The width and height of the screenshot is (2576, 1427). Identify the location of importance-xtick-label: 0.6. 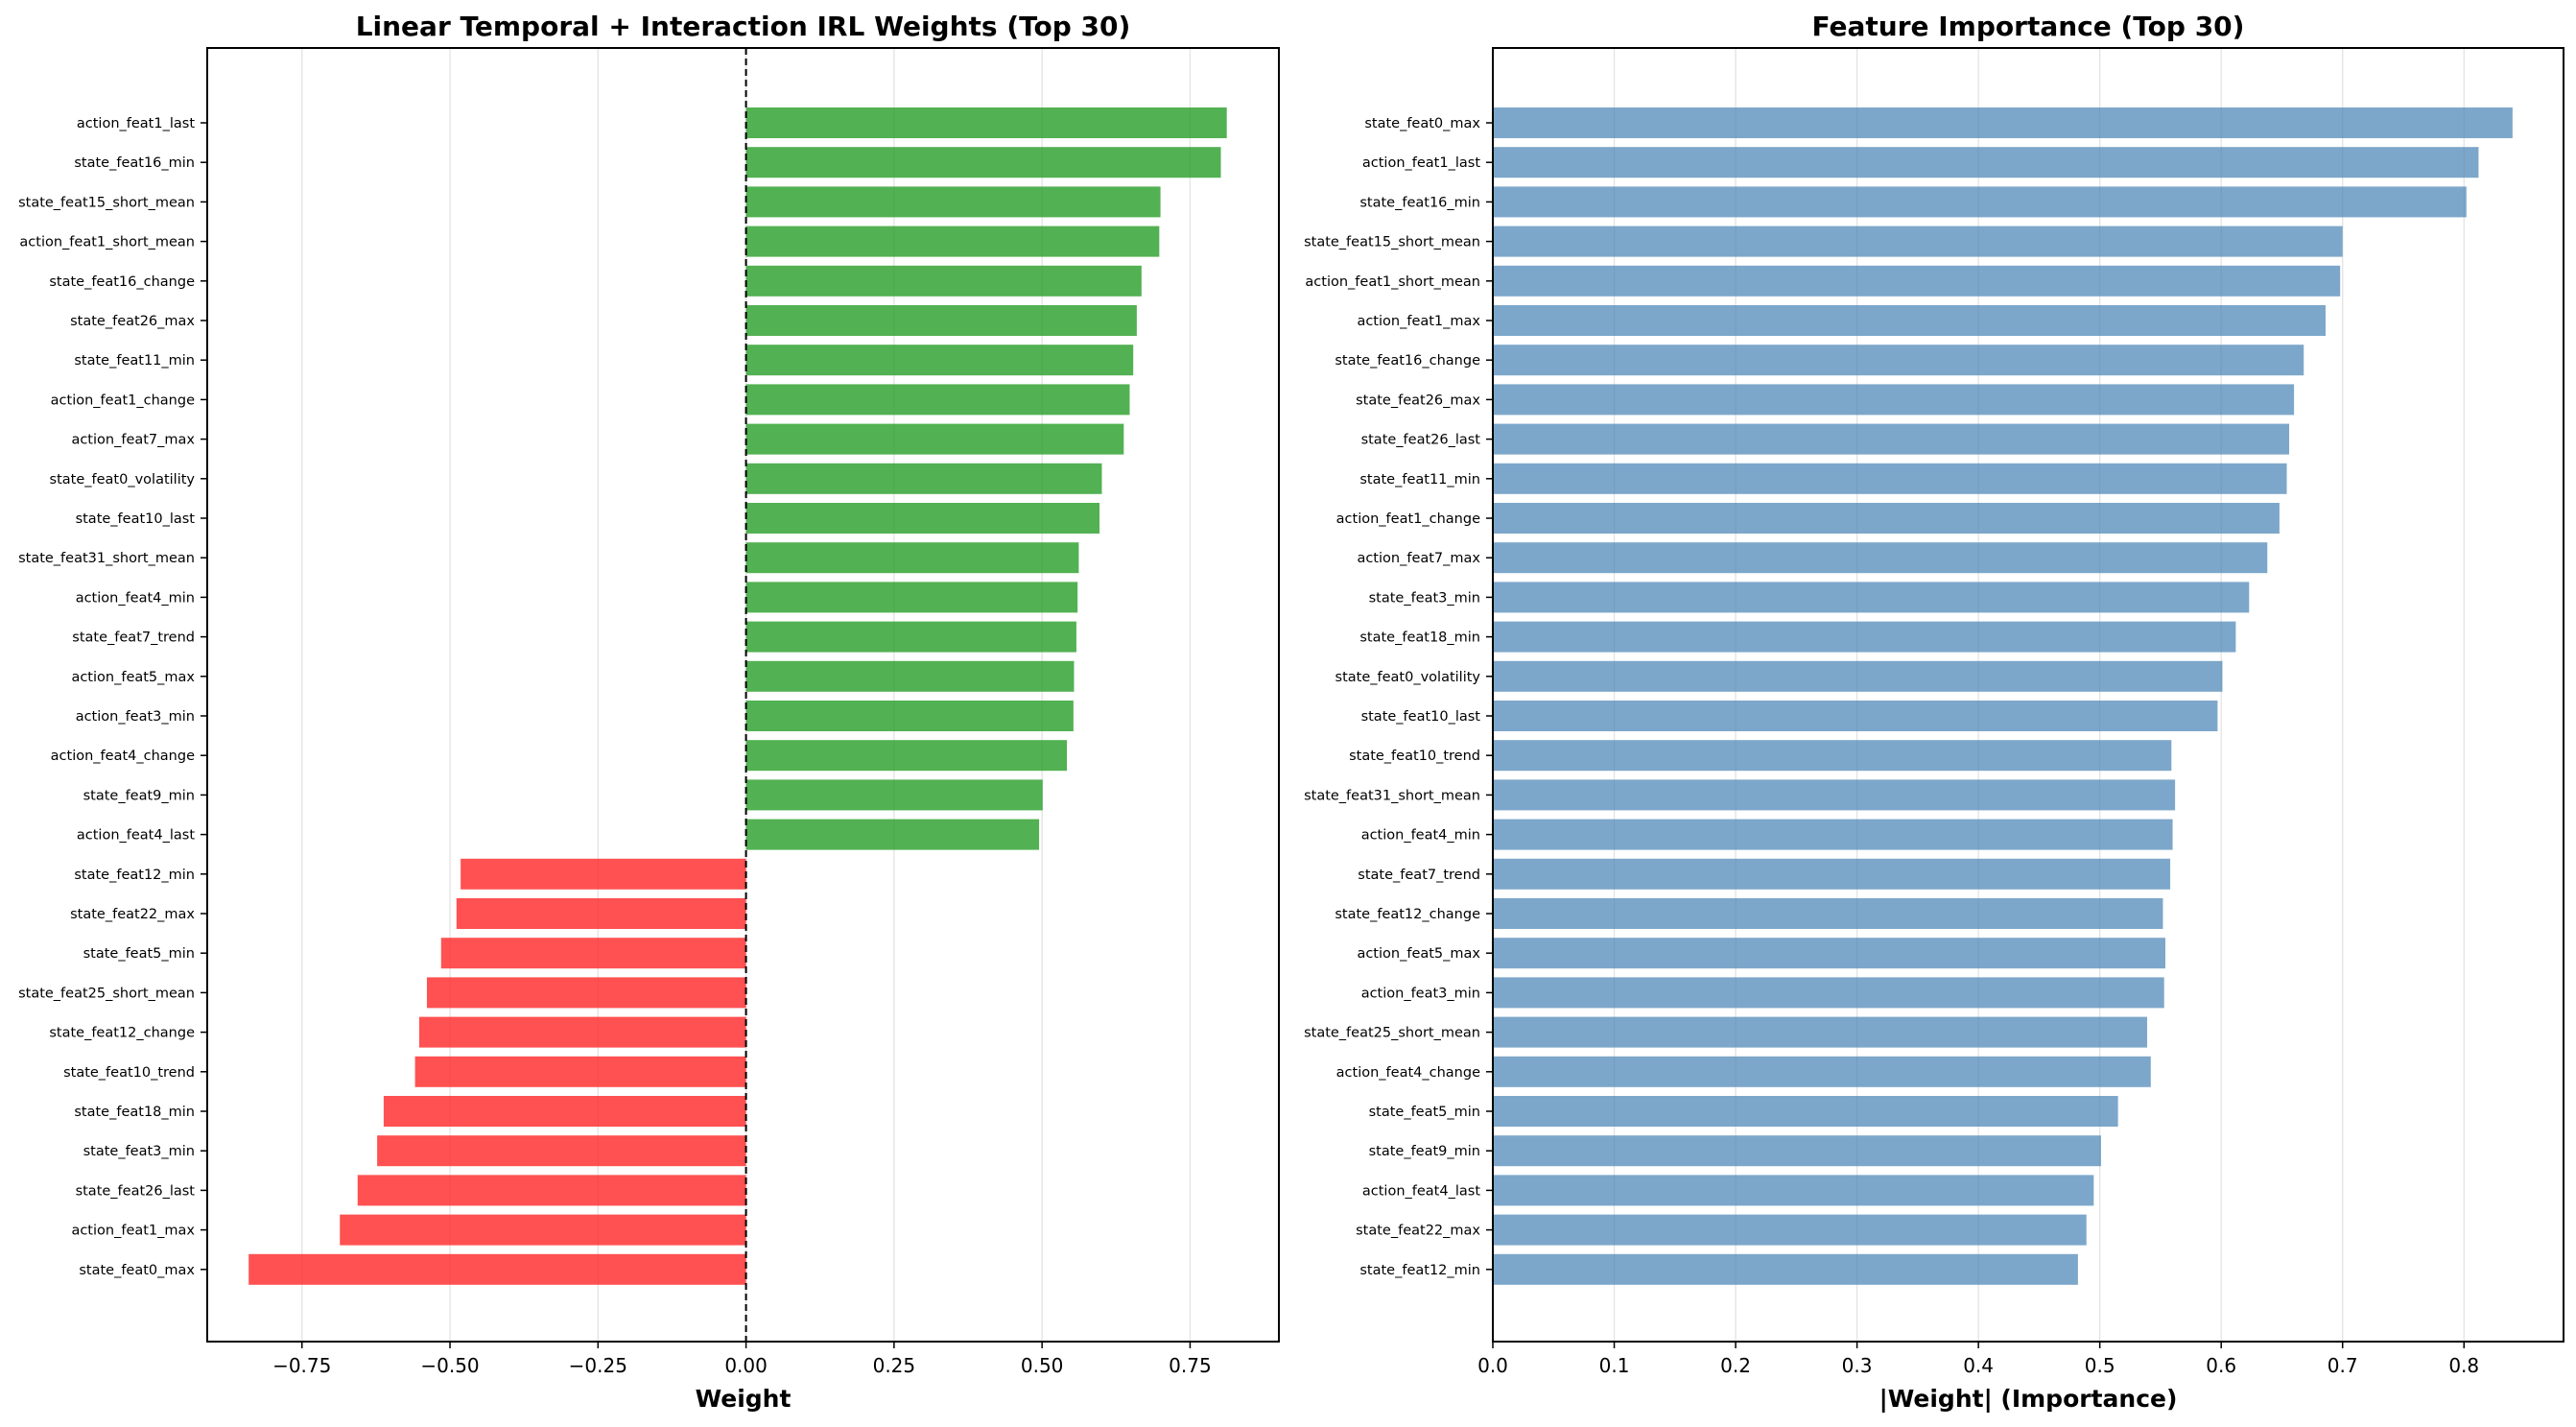
(2221, 1365).